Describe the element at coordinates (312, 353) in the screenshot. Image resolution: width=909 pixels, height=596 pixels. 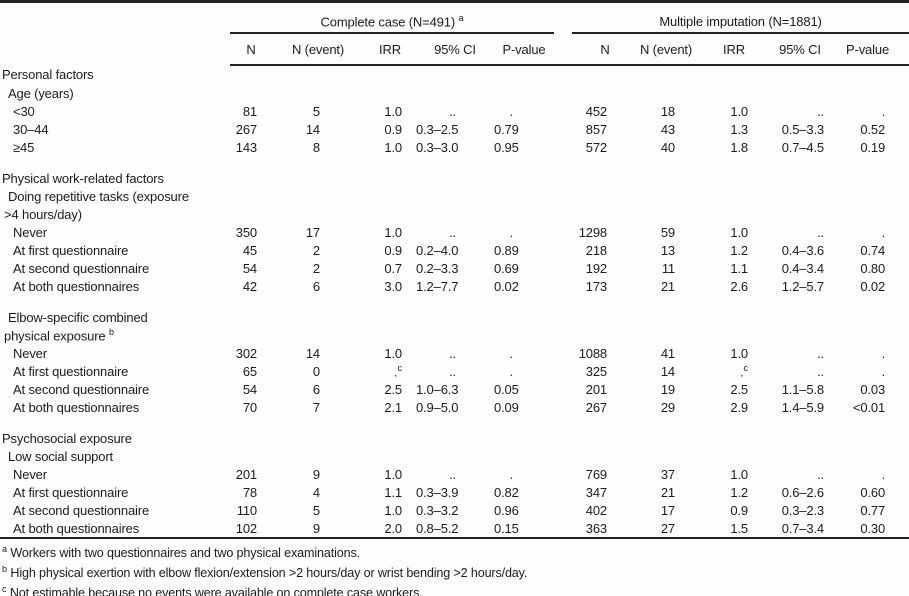
I see `cell-cc-1: 14` at that location.